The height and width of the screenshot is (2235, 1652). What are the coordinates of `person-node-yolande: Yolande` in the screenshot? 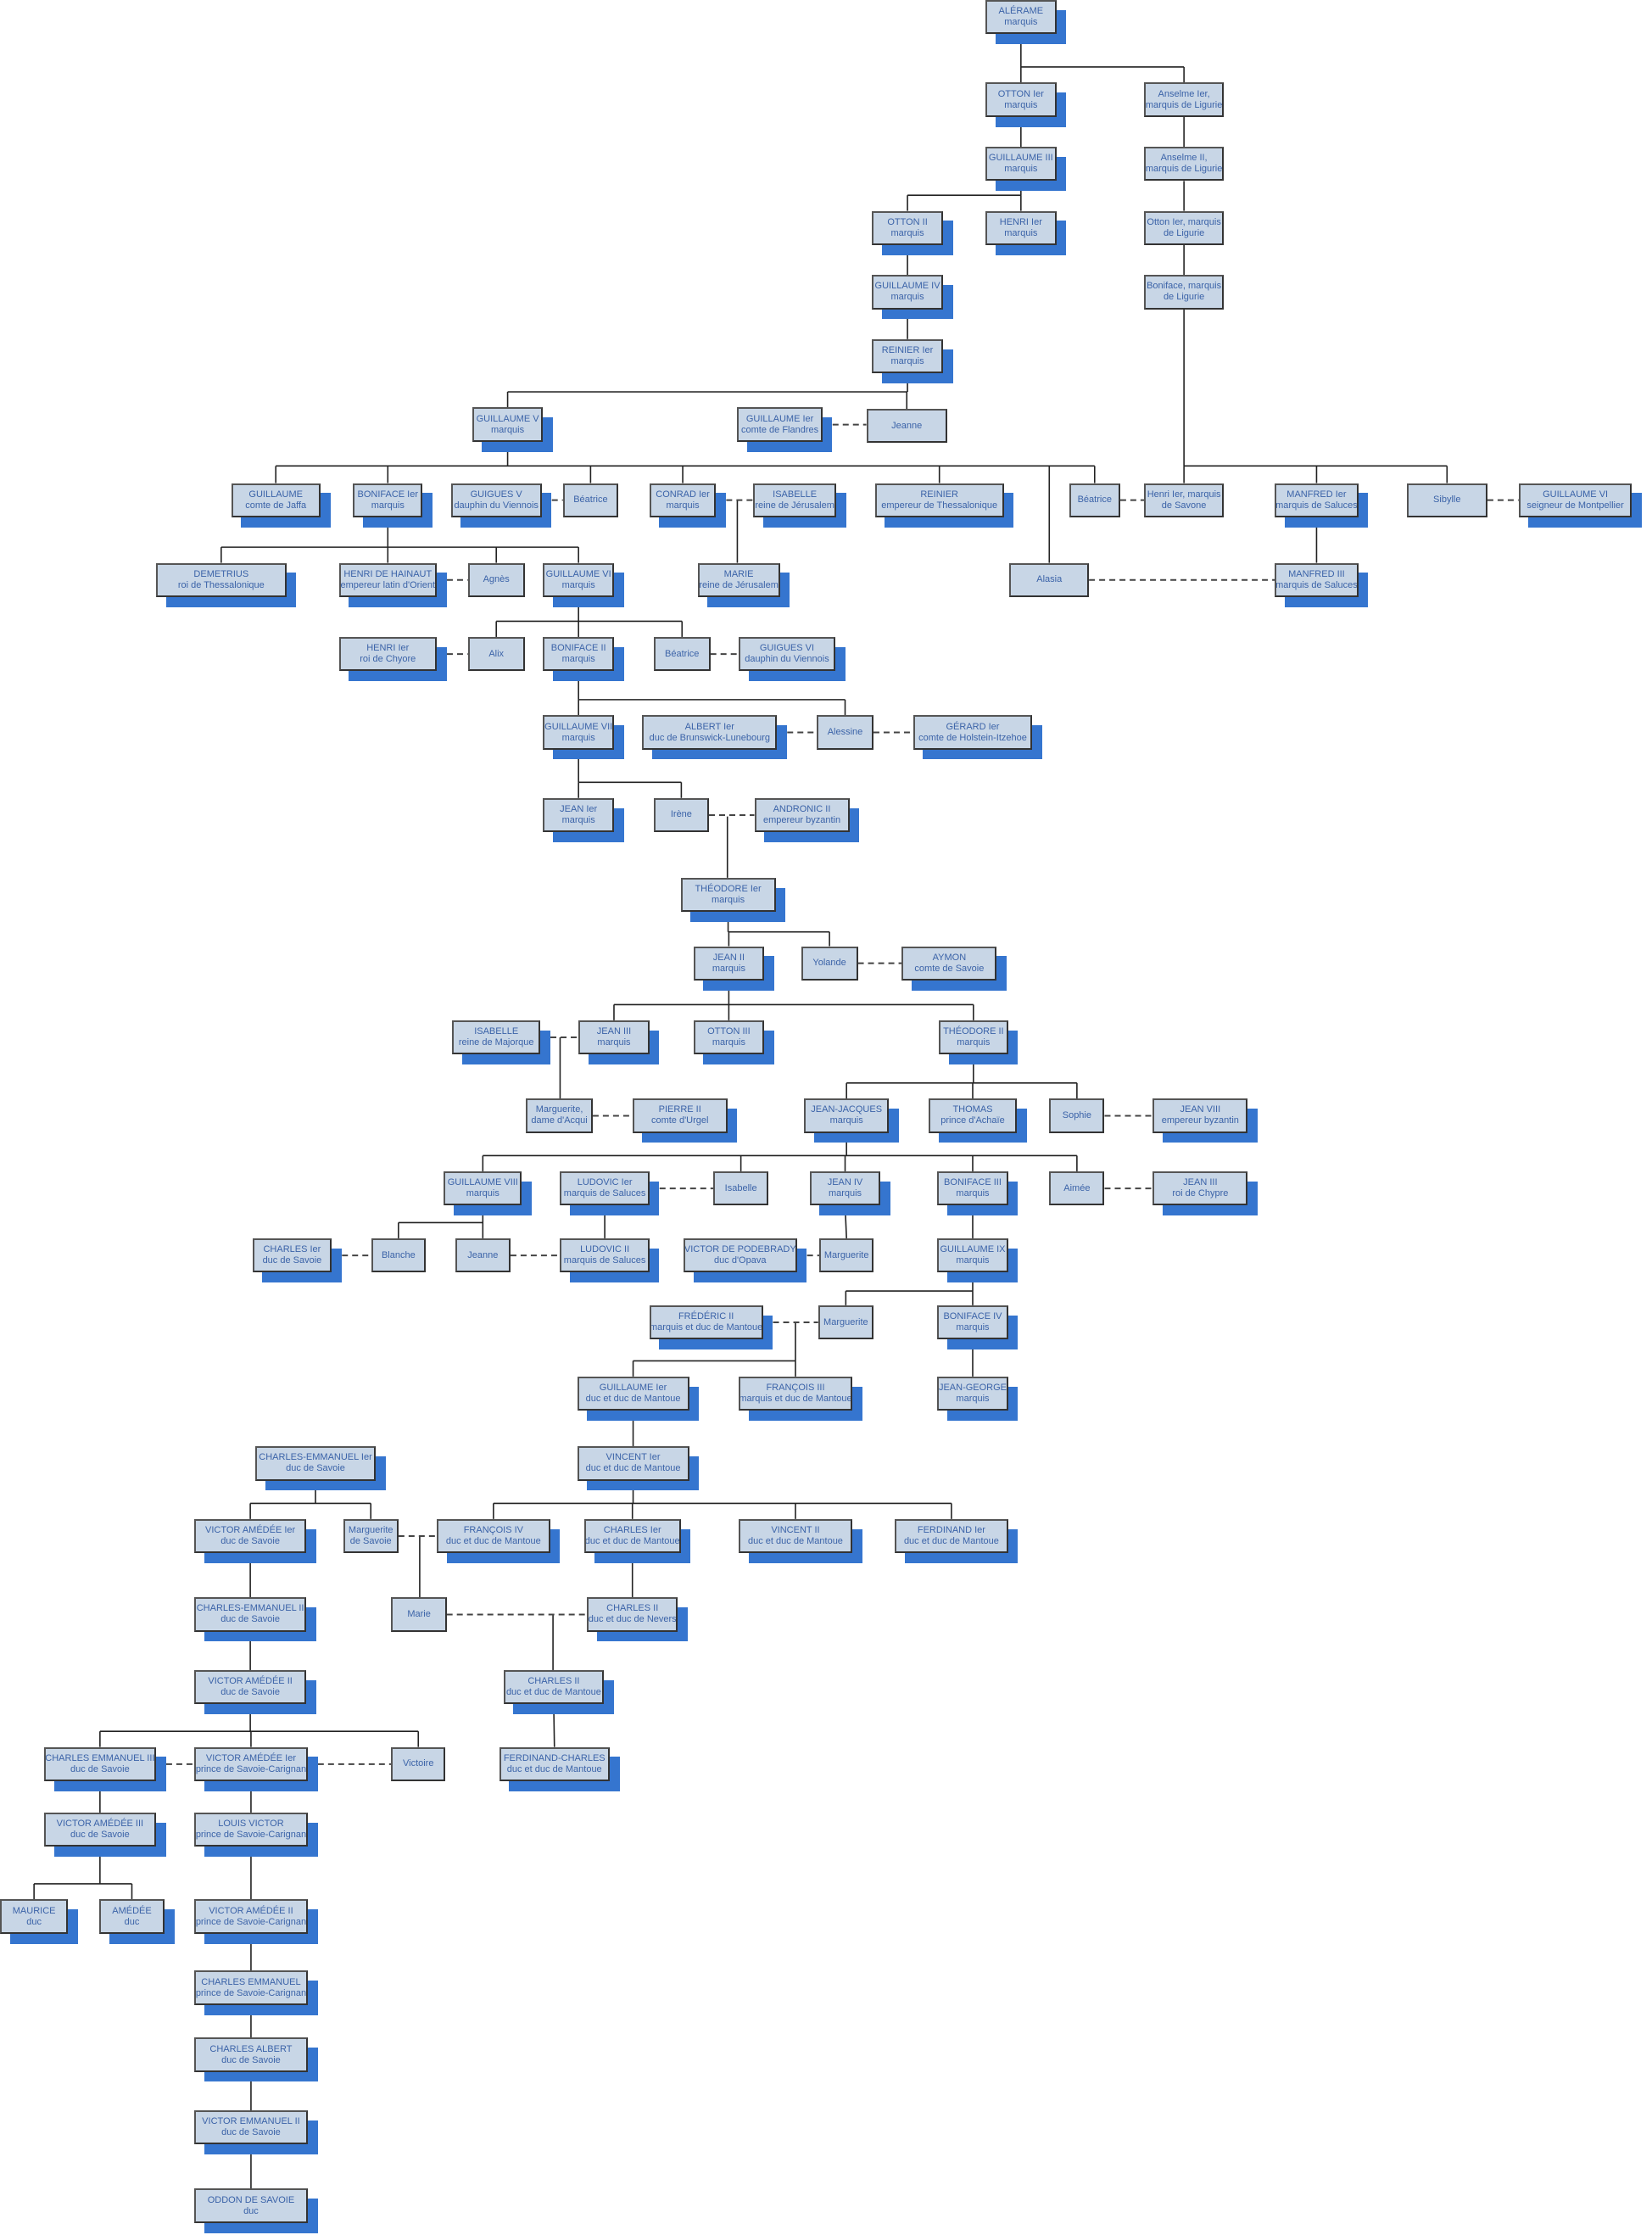 It's located at (829, 963).